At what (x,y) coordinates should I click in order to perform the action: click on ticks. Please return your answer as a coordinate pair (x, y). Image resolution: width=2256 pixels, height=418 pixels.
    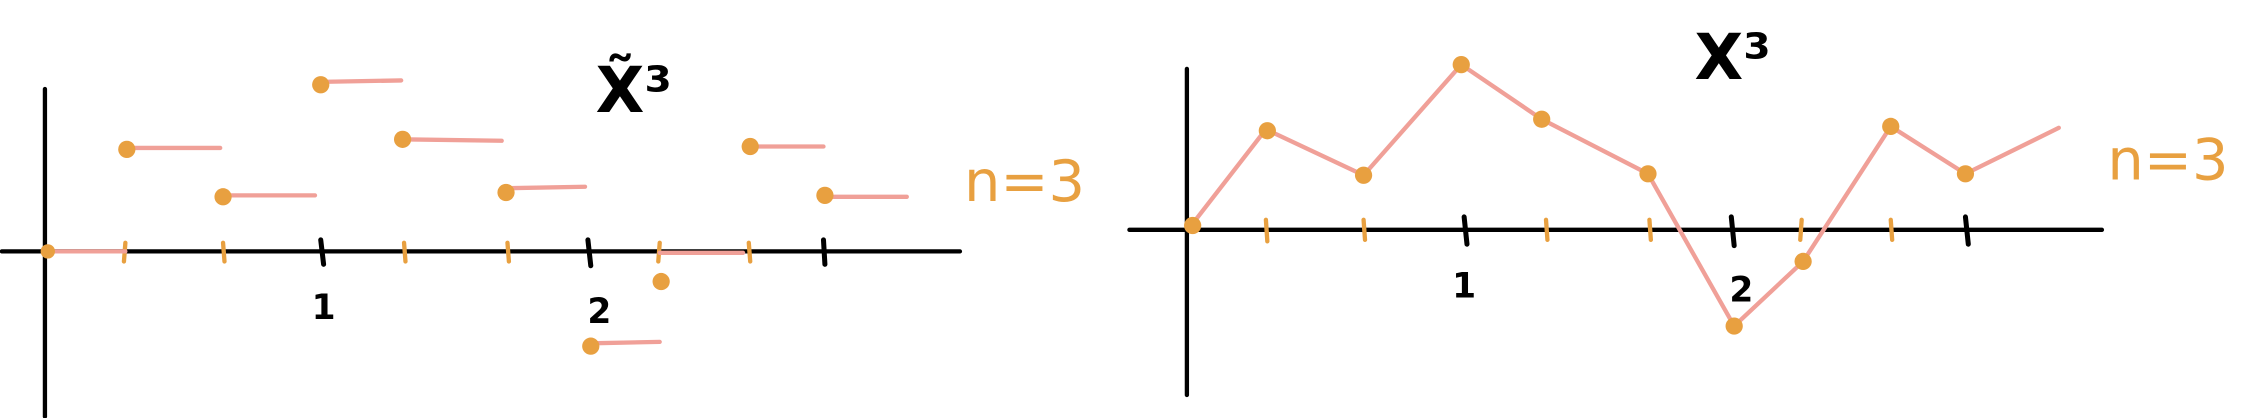
    Looking at the image, I should click on (1617, 231).